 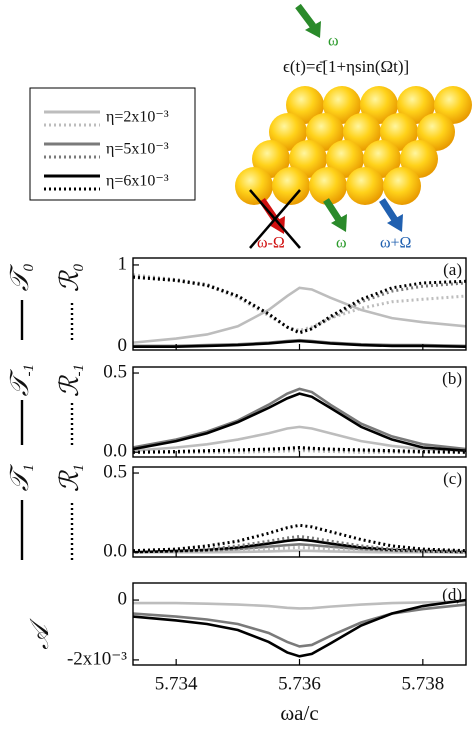 I want to click on legend-label: η=2x10⁻³, so click(x=137, y=117).